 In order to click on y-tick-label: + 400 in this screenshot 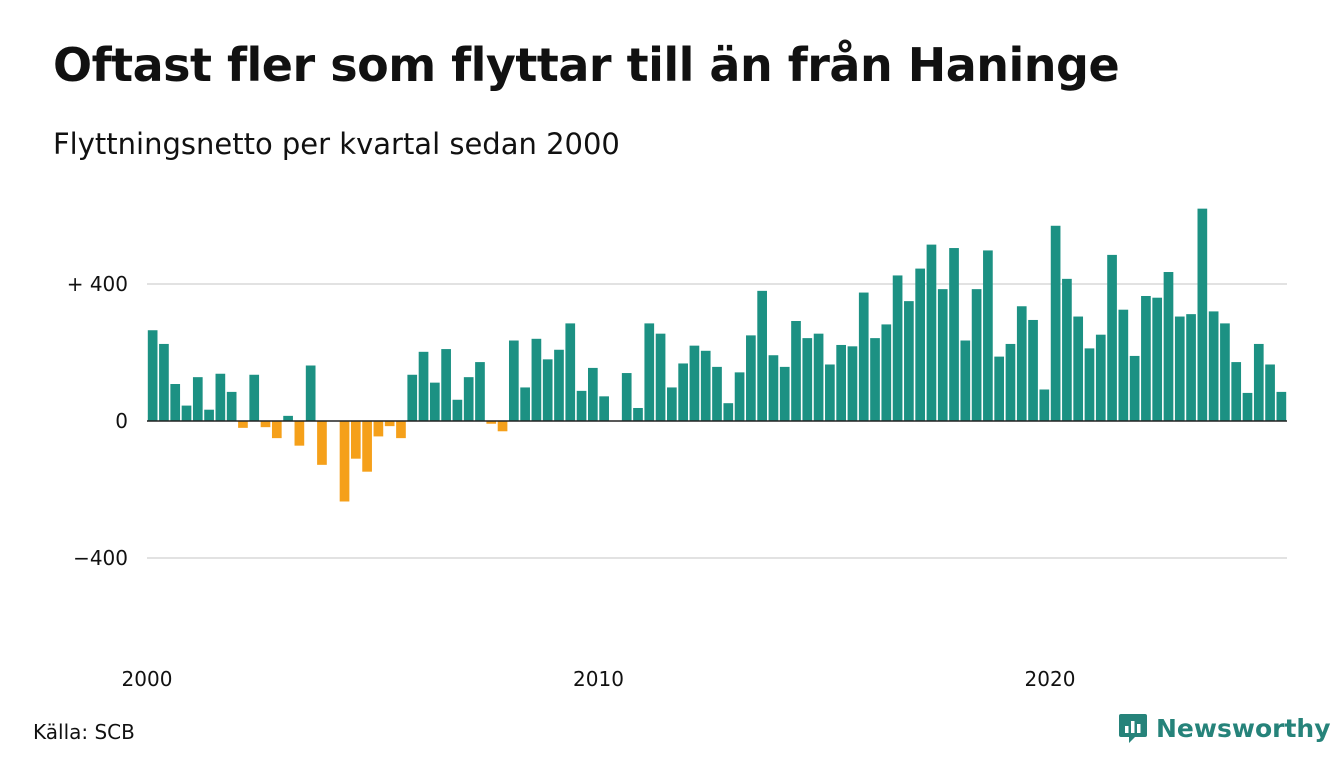, I will do `click(97, 284)`.